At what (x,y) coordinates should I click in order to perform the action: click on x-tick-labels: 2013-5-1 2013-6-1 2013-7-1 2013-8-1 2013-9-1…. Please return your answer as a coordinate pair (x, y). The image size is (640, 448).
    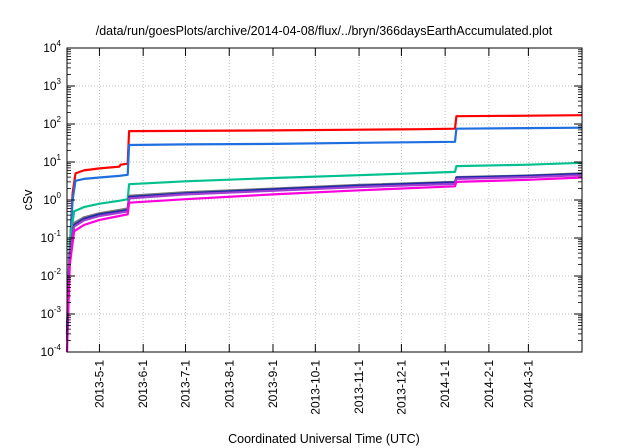
    Looking at the image, I should click on (313, 387).